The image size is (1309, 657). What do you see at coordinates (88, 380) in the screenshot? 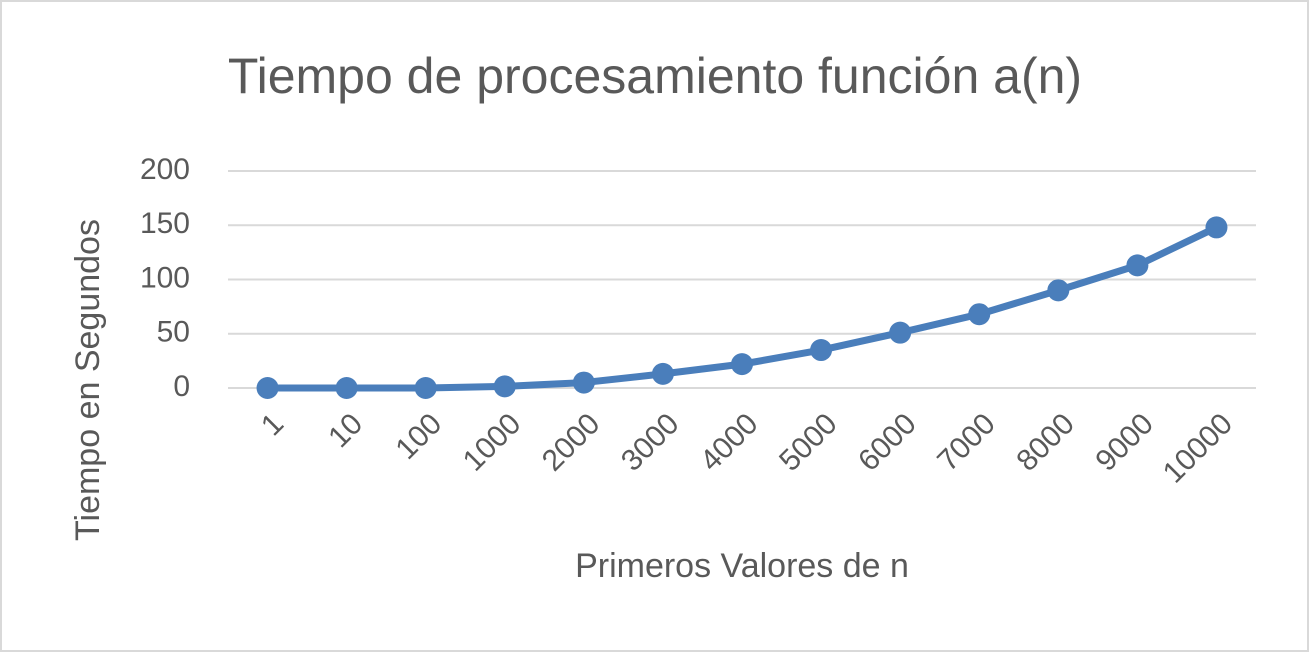
I see `y-axis-title: Tiempo en Segundos` at bounding box center [88, 380].